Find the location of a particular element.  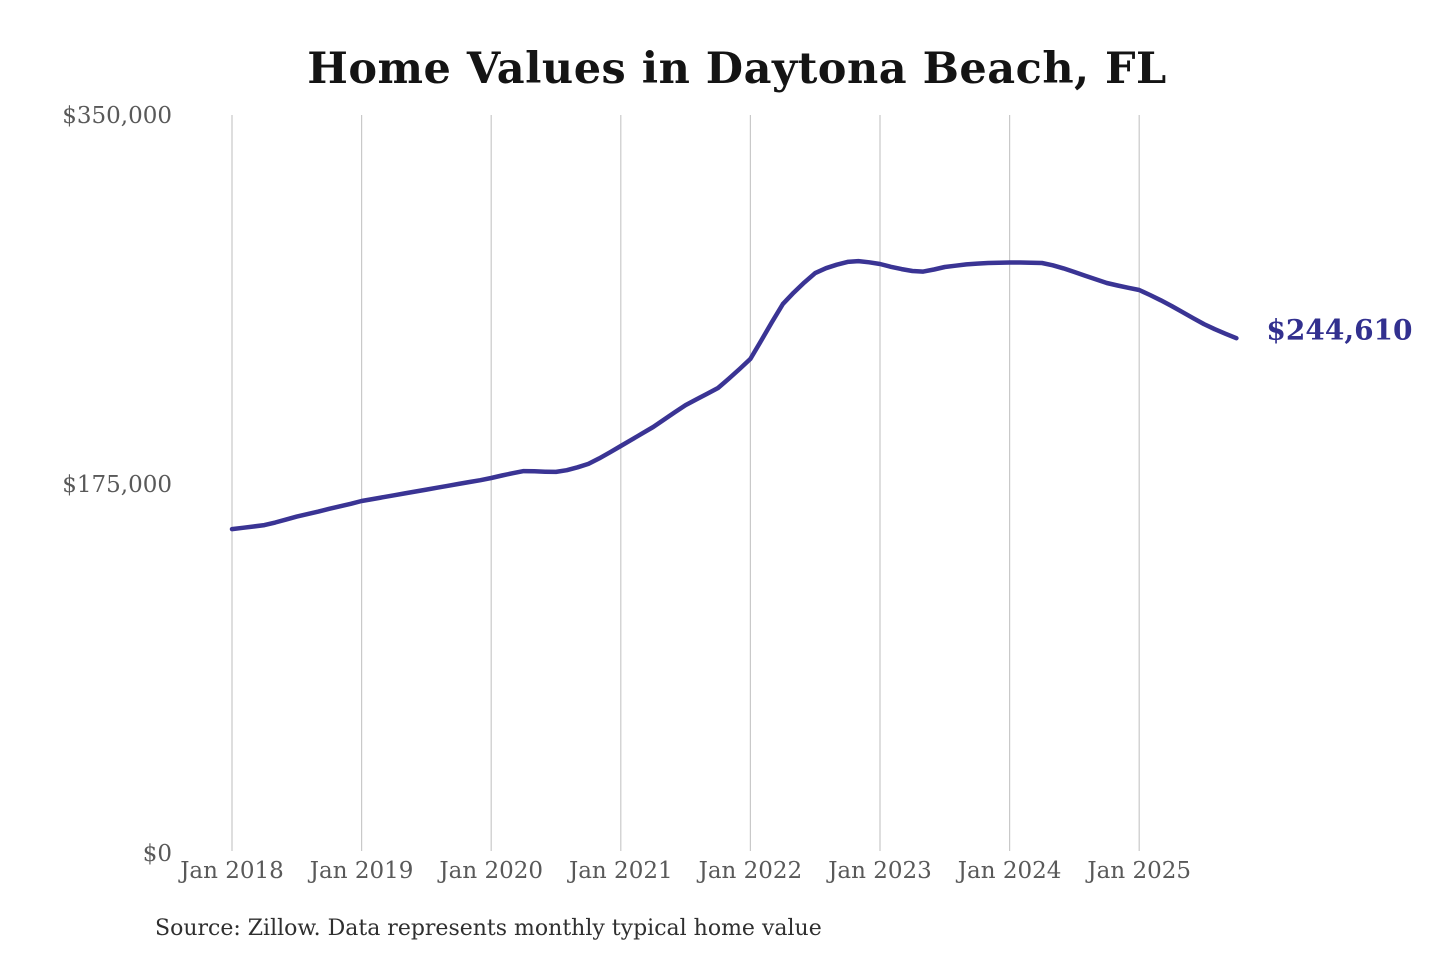

y-tick-label: $0 is located at coordinates (157, 854).